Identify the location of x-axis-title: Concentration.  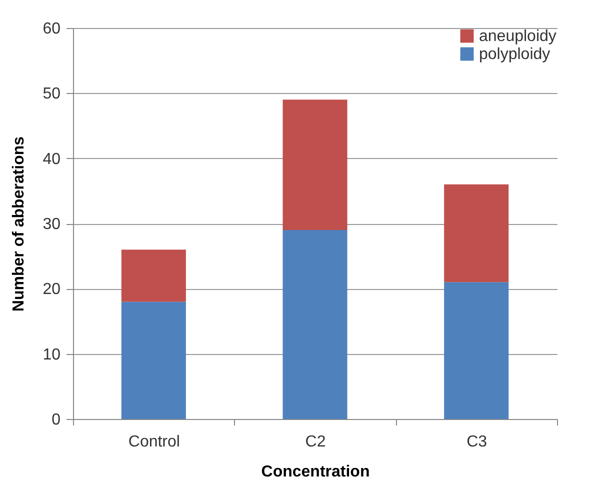
(315, 472).